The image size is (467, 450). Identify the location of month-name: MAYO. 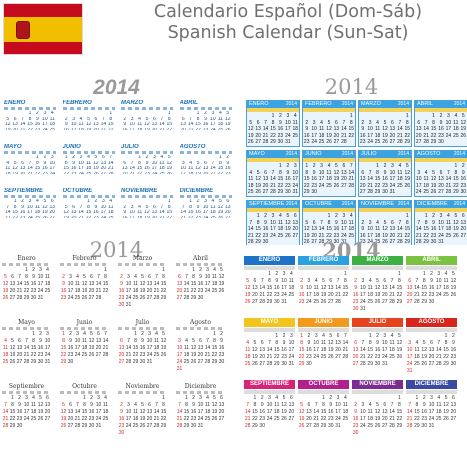
(269, 322).